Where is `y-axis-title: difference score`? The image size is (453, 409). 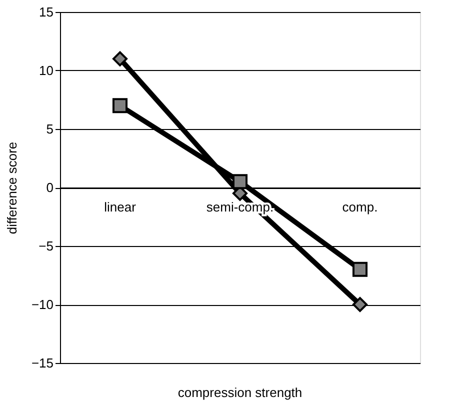 y-axis-title: difference score is located at coordinates (12, 188).